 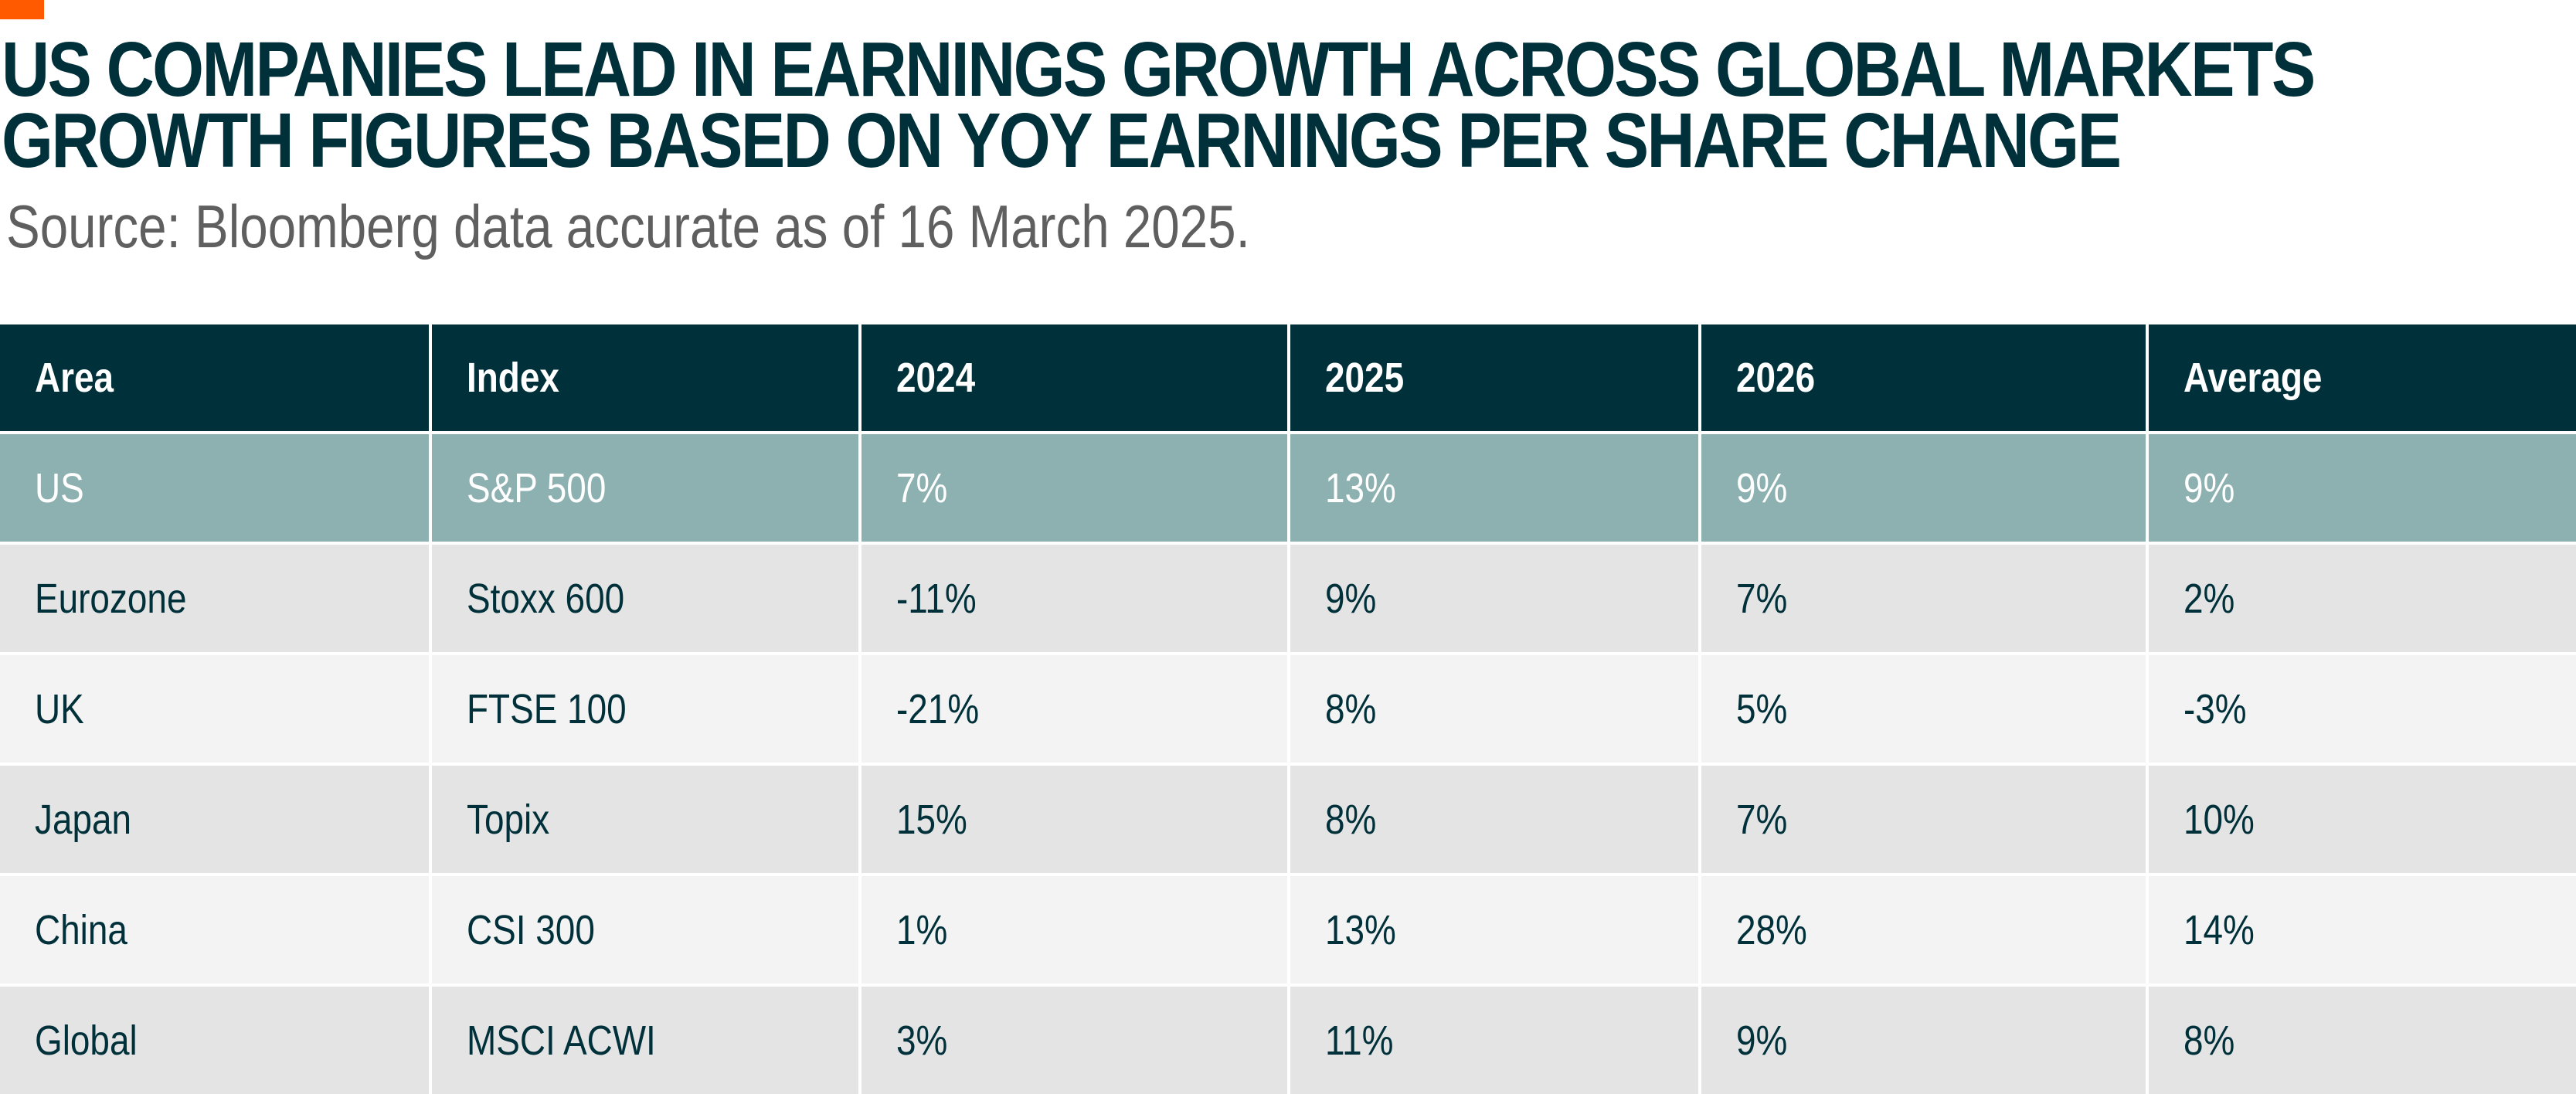 What do you see at coordinates (2361, 487) in the screenshot?
I see `table-cell-average: 9%` at bounding box center [2361, 487].